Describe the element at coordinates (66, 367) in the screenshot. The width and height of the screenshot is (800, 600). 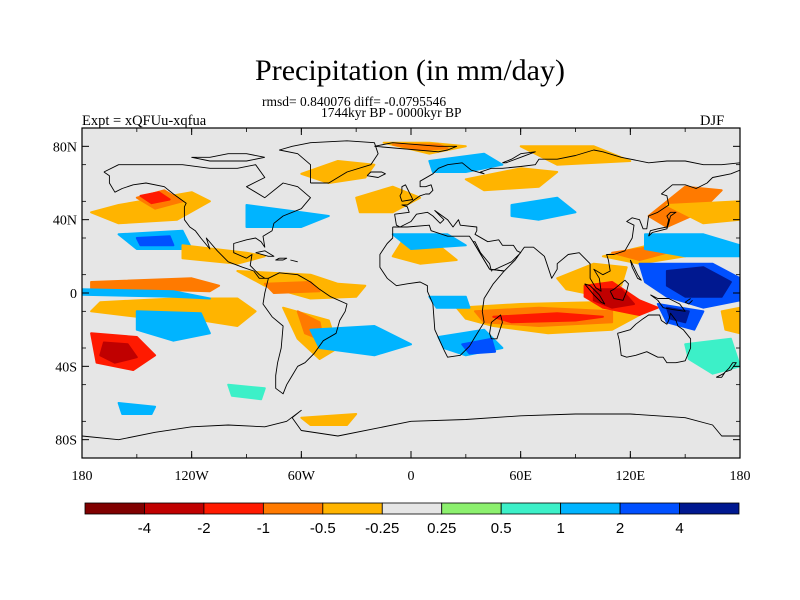
I see `lat-tick-label: 40S` at that location.